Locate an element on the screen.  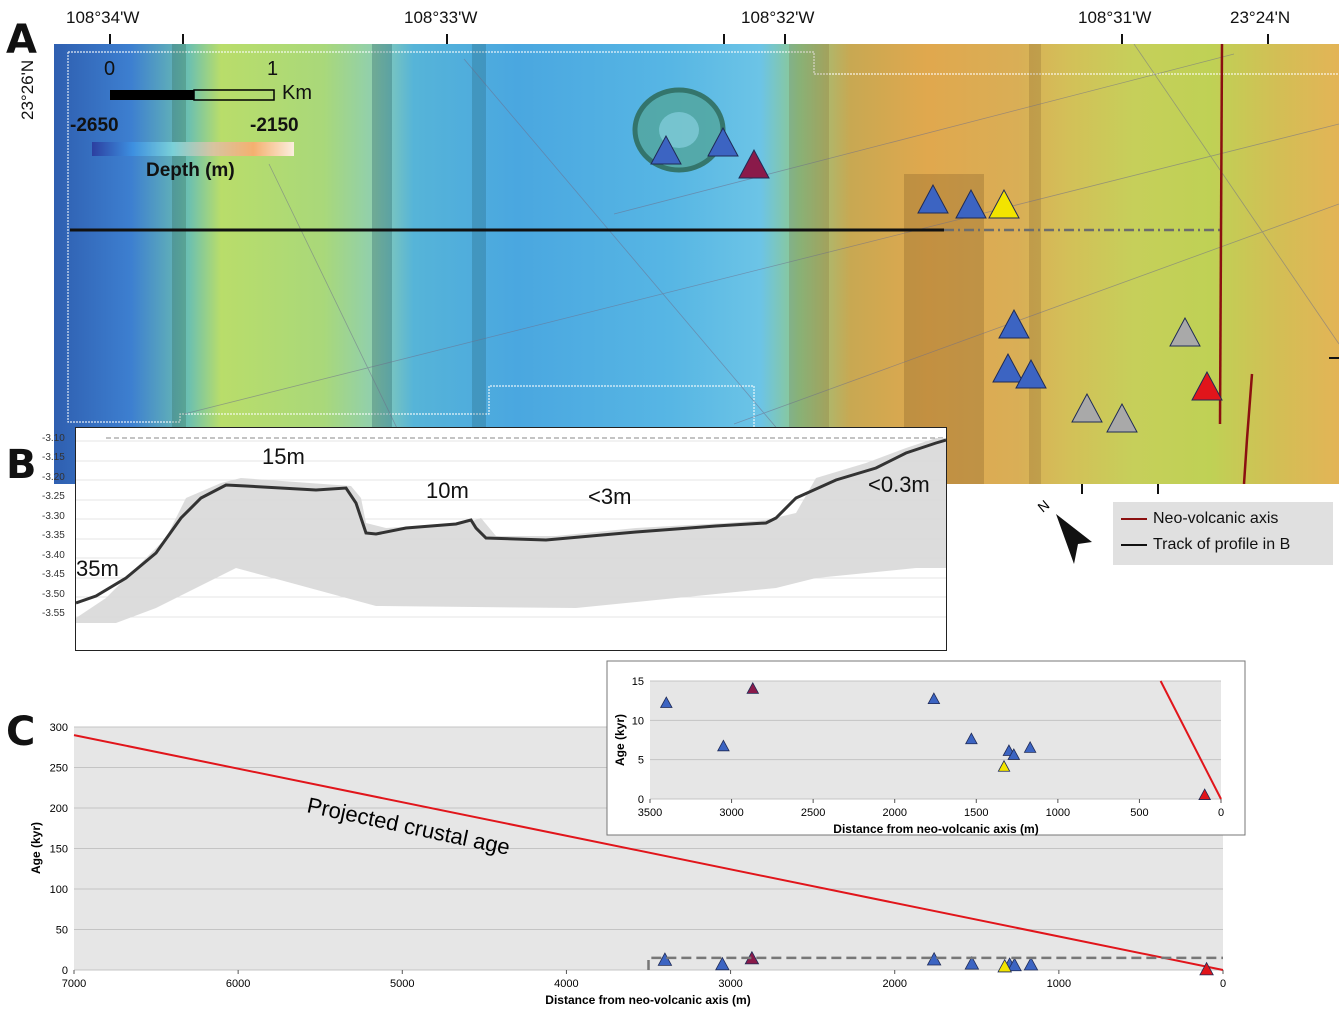
main-x-tick-label: 0 is located at coordinates (1223, 984).